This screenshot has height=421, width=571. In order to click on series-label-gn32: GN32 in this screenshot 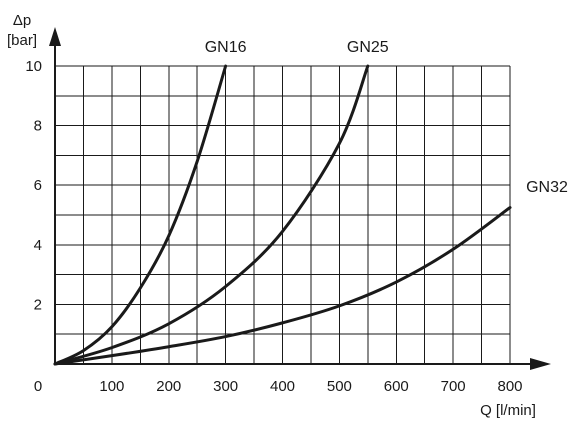, I will do `click(547, 187)`.